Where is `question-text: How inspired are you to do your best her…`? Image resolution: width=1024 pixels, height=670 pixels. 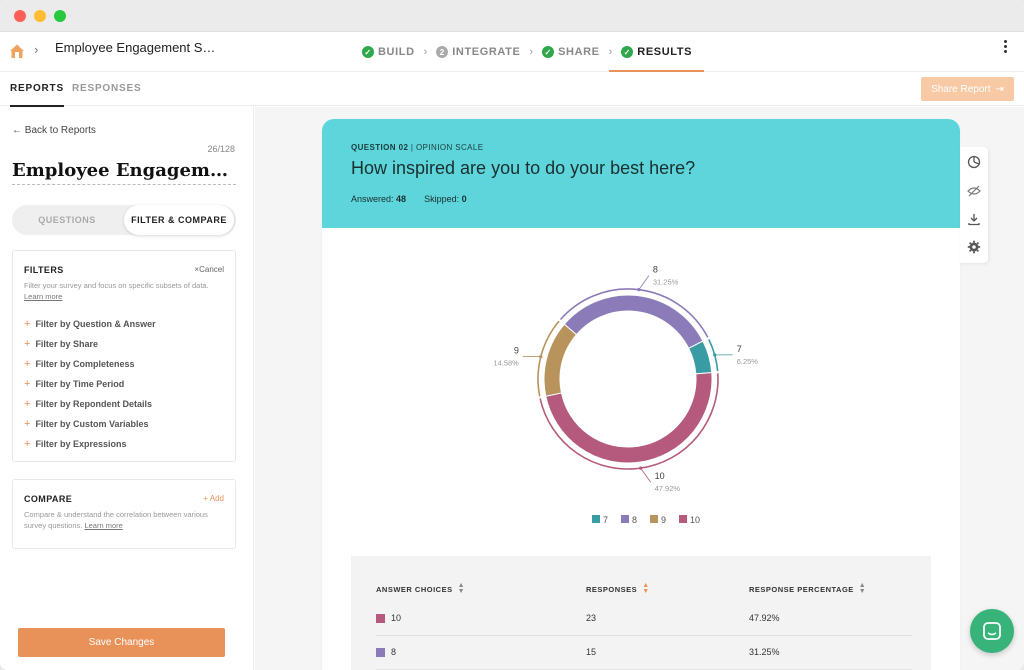
question-text: How inspired are you to do your best her… is located at coordinates (523, 168).